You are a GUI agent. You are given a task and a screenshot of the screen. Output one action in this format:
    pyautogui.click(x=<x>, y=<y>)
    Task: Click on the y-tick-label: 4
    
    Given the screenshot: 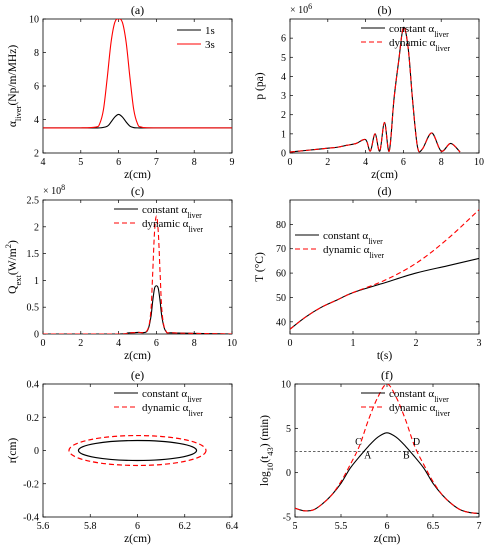 What is the action you would take?
    pyautogui.click(x=283, y=77)
    